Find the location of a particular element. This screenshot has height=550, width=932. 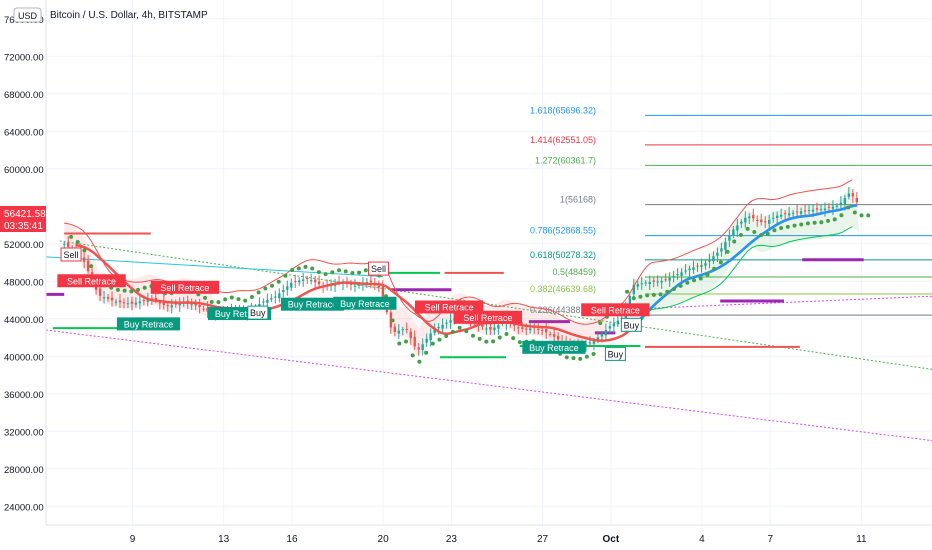

buy-zone-fill is located at coordinates (746, 250).